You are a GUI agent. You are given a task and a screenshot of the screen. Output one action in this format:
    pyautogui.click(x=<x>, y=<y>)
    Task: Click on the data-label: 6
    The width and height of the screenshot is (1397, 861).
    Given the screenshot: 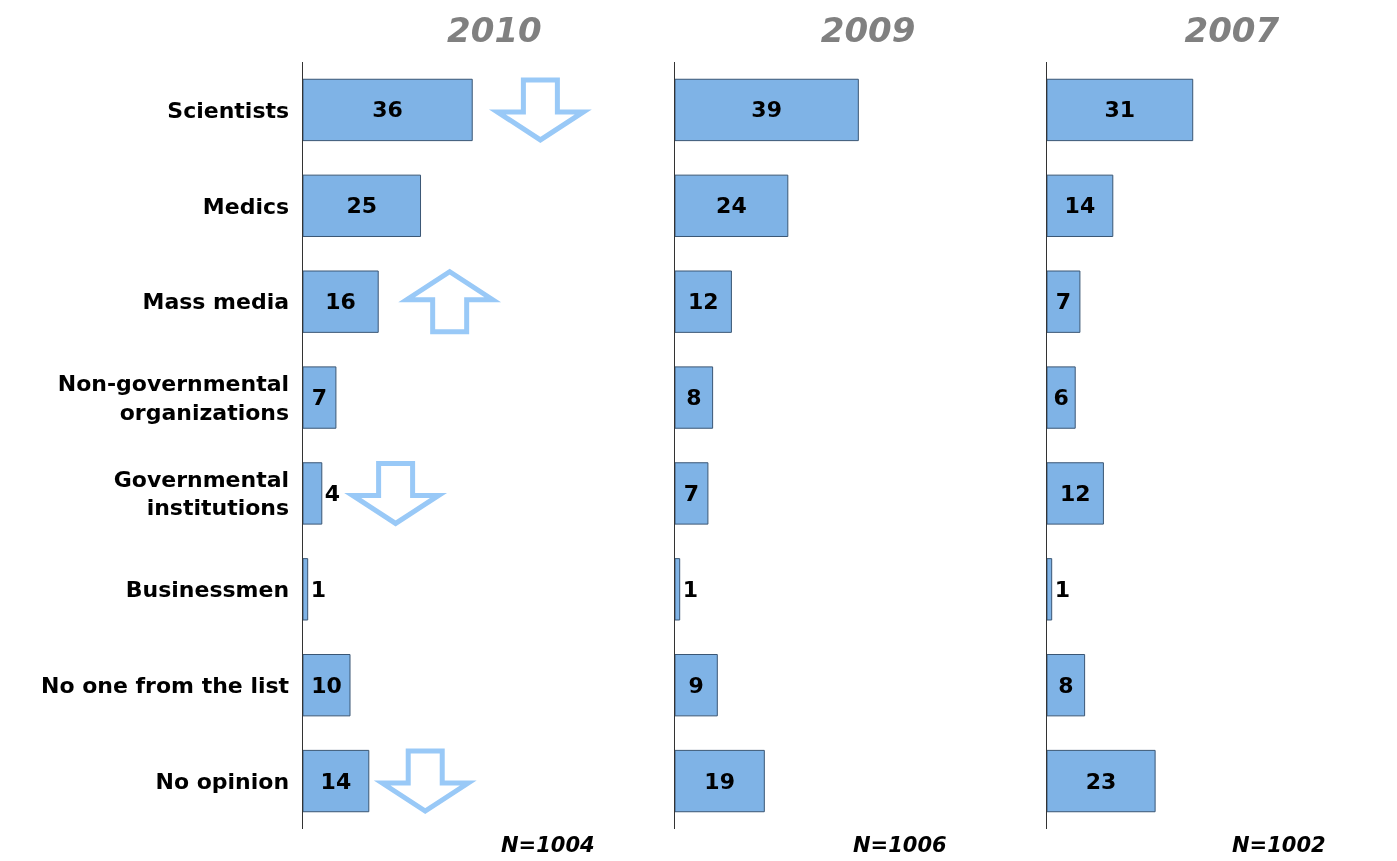 What is the action you would take?
    pyautogui.click(x=1061, y=398)
    